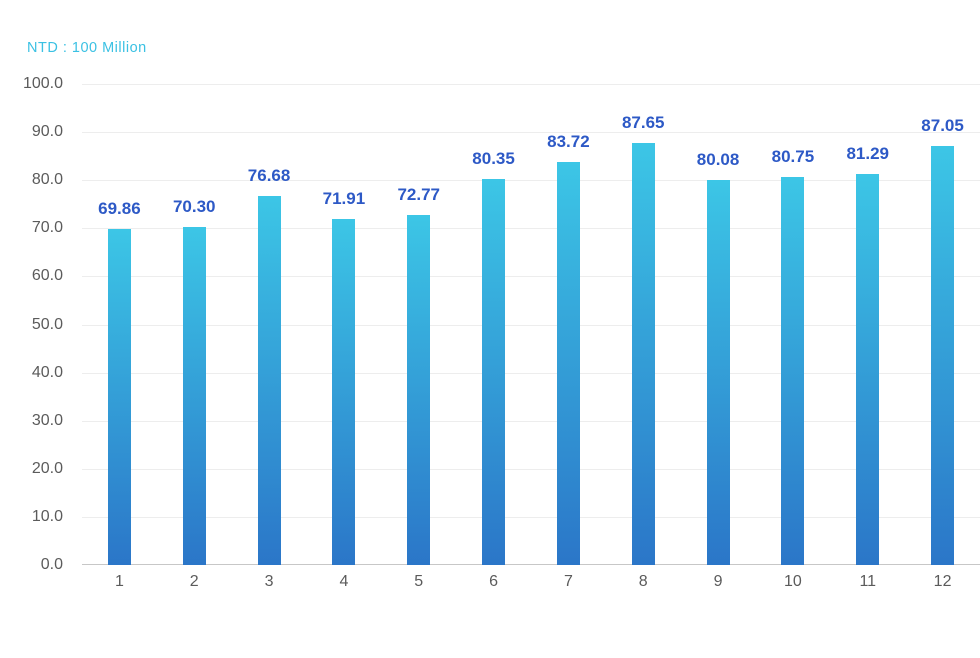 Image resolution: width=980 pixels, height=658 pixels. I want to click on y-tick-label: 10.0, so click(47, 516).